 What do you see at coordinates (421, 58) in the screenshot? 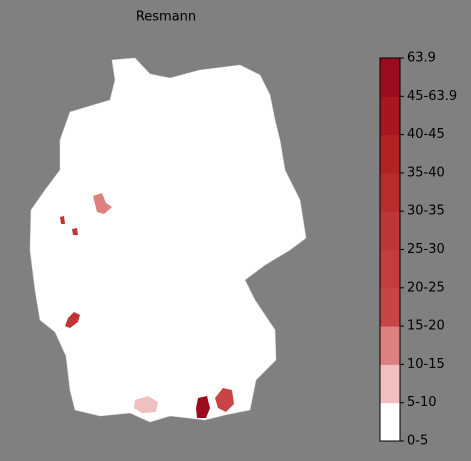
I see `colorbar-label: 63.9` at bounding box center [421, 58].